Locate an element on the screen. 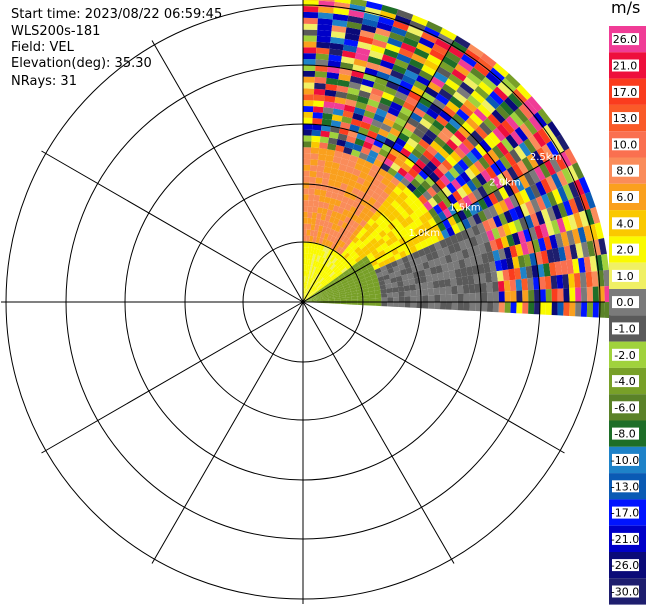 Image resolution: width=647 pixels, height=607 pixels. colorbar-tick-label: 8.0 is located at coordinates (625, 171).